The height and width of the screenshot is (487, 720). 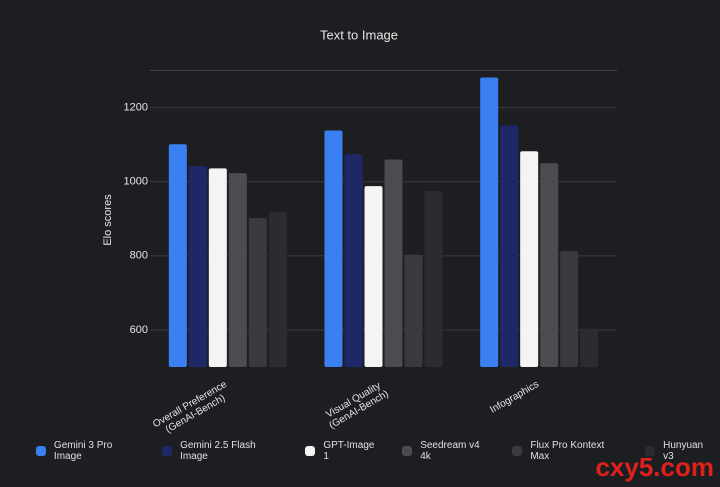 I want to click on legend-item: Hunyuan v3, so click(x=680, y=451).